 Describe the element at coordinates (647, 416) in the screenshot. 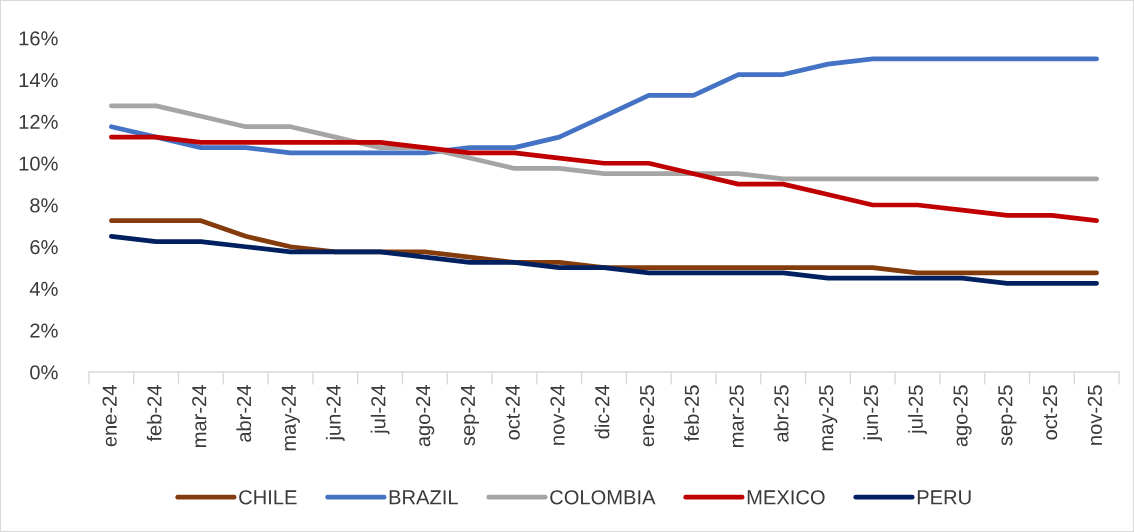

I see `x-tick-label: ene-25` at that location.